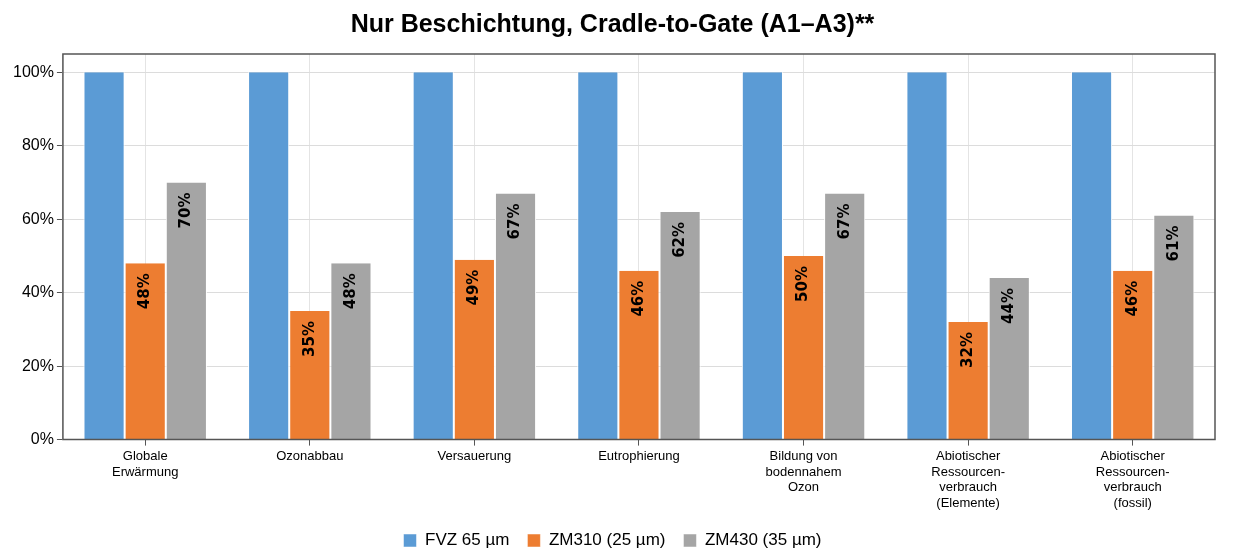  What do you see at coordinates (310, 455) in the screenshot?
I see `x-tick-label: Ozonabbau` at bounding box center [310, 455].